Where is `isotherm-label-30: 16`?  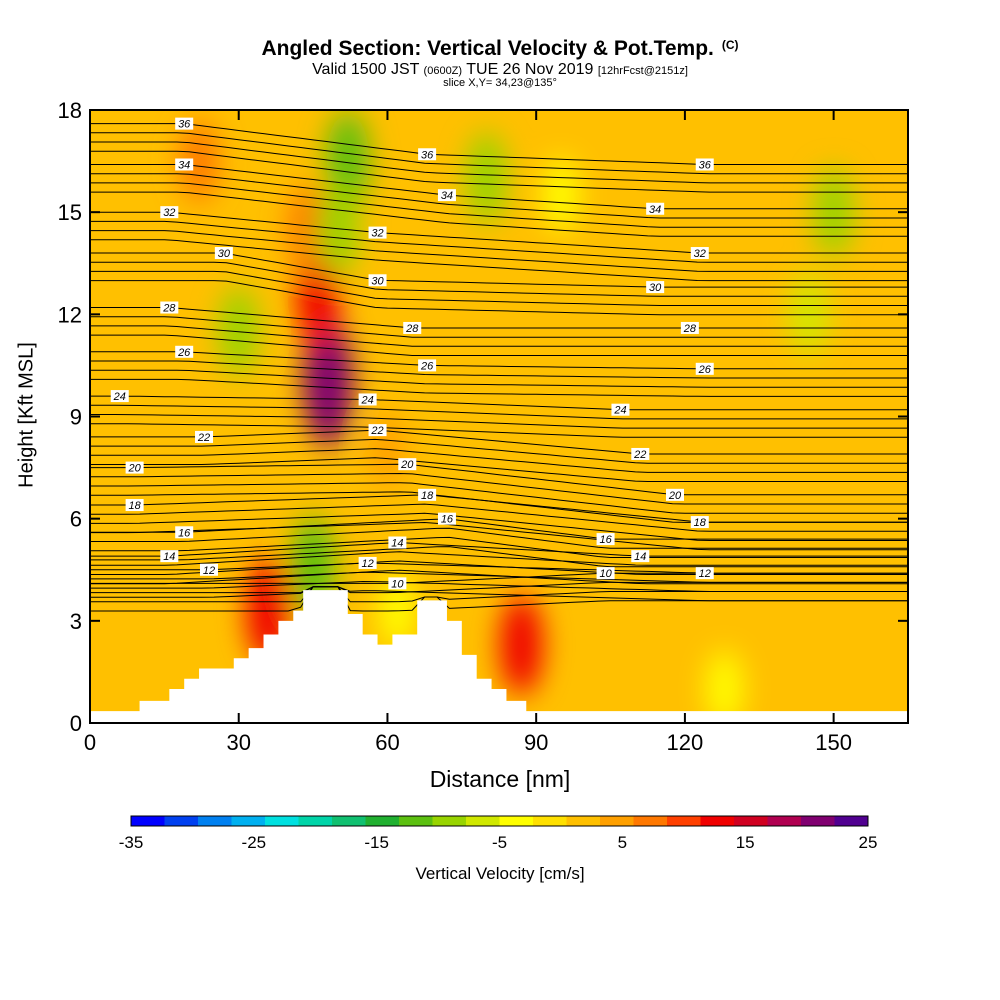 isotherm-label-30: 16 is located at coordinates (184, 533).